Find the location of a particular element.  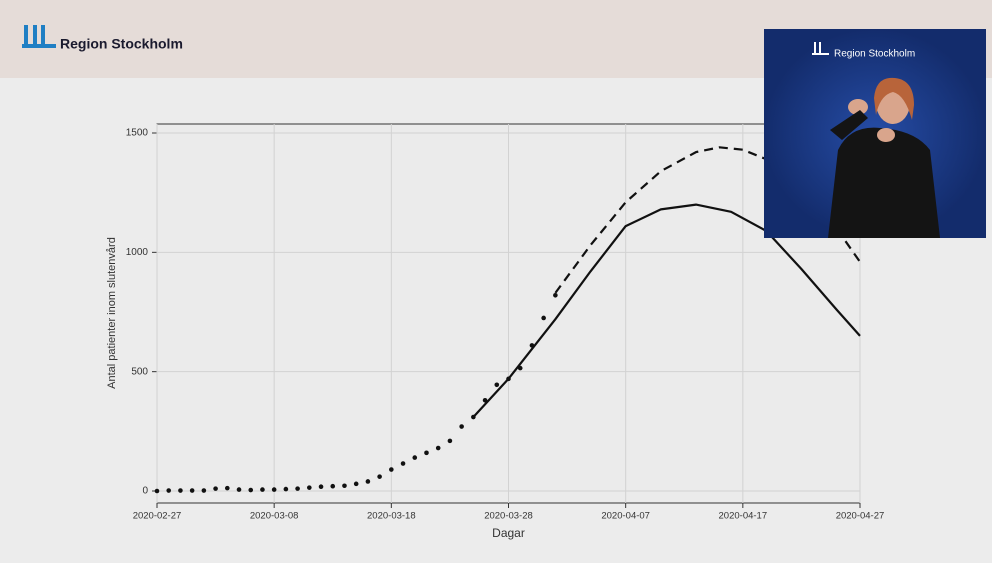

interpreter-overlay: Region Stockholm is located at coordinates (875, 133).